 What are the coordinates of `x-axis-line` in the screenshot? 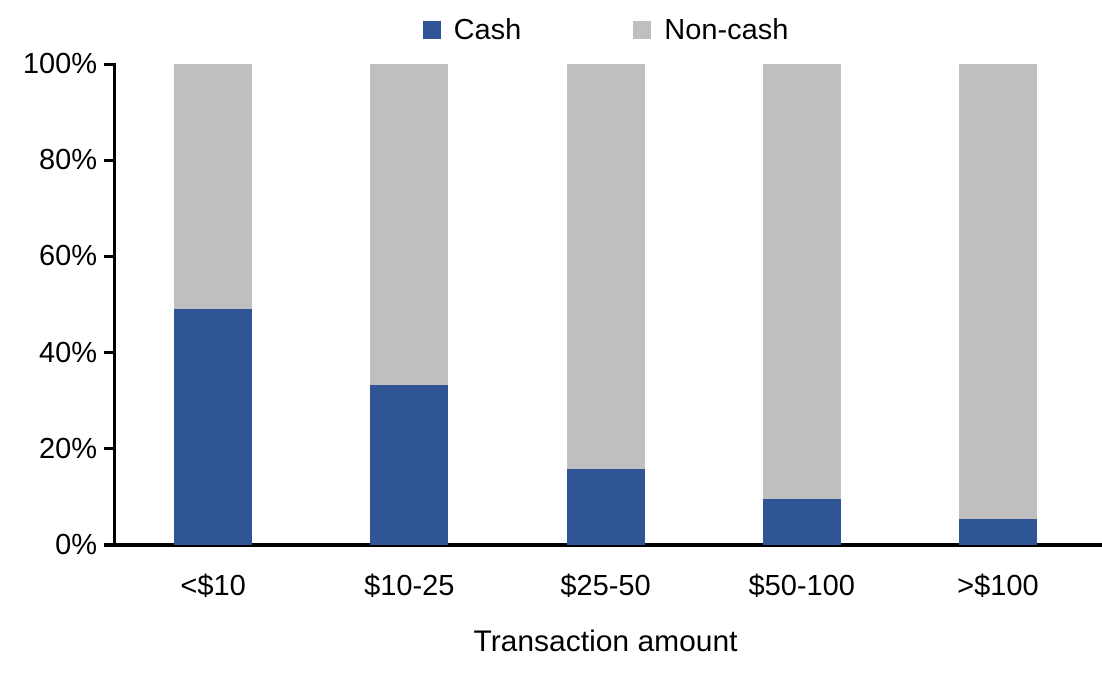 It's located at (603, 545).